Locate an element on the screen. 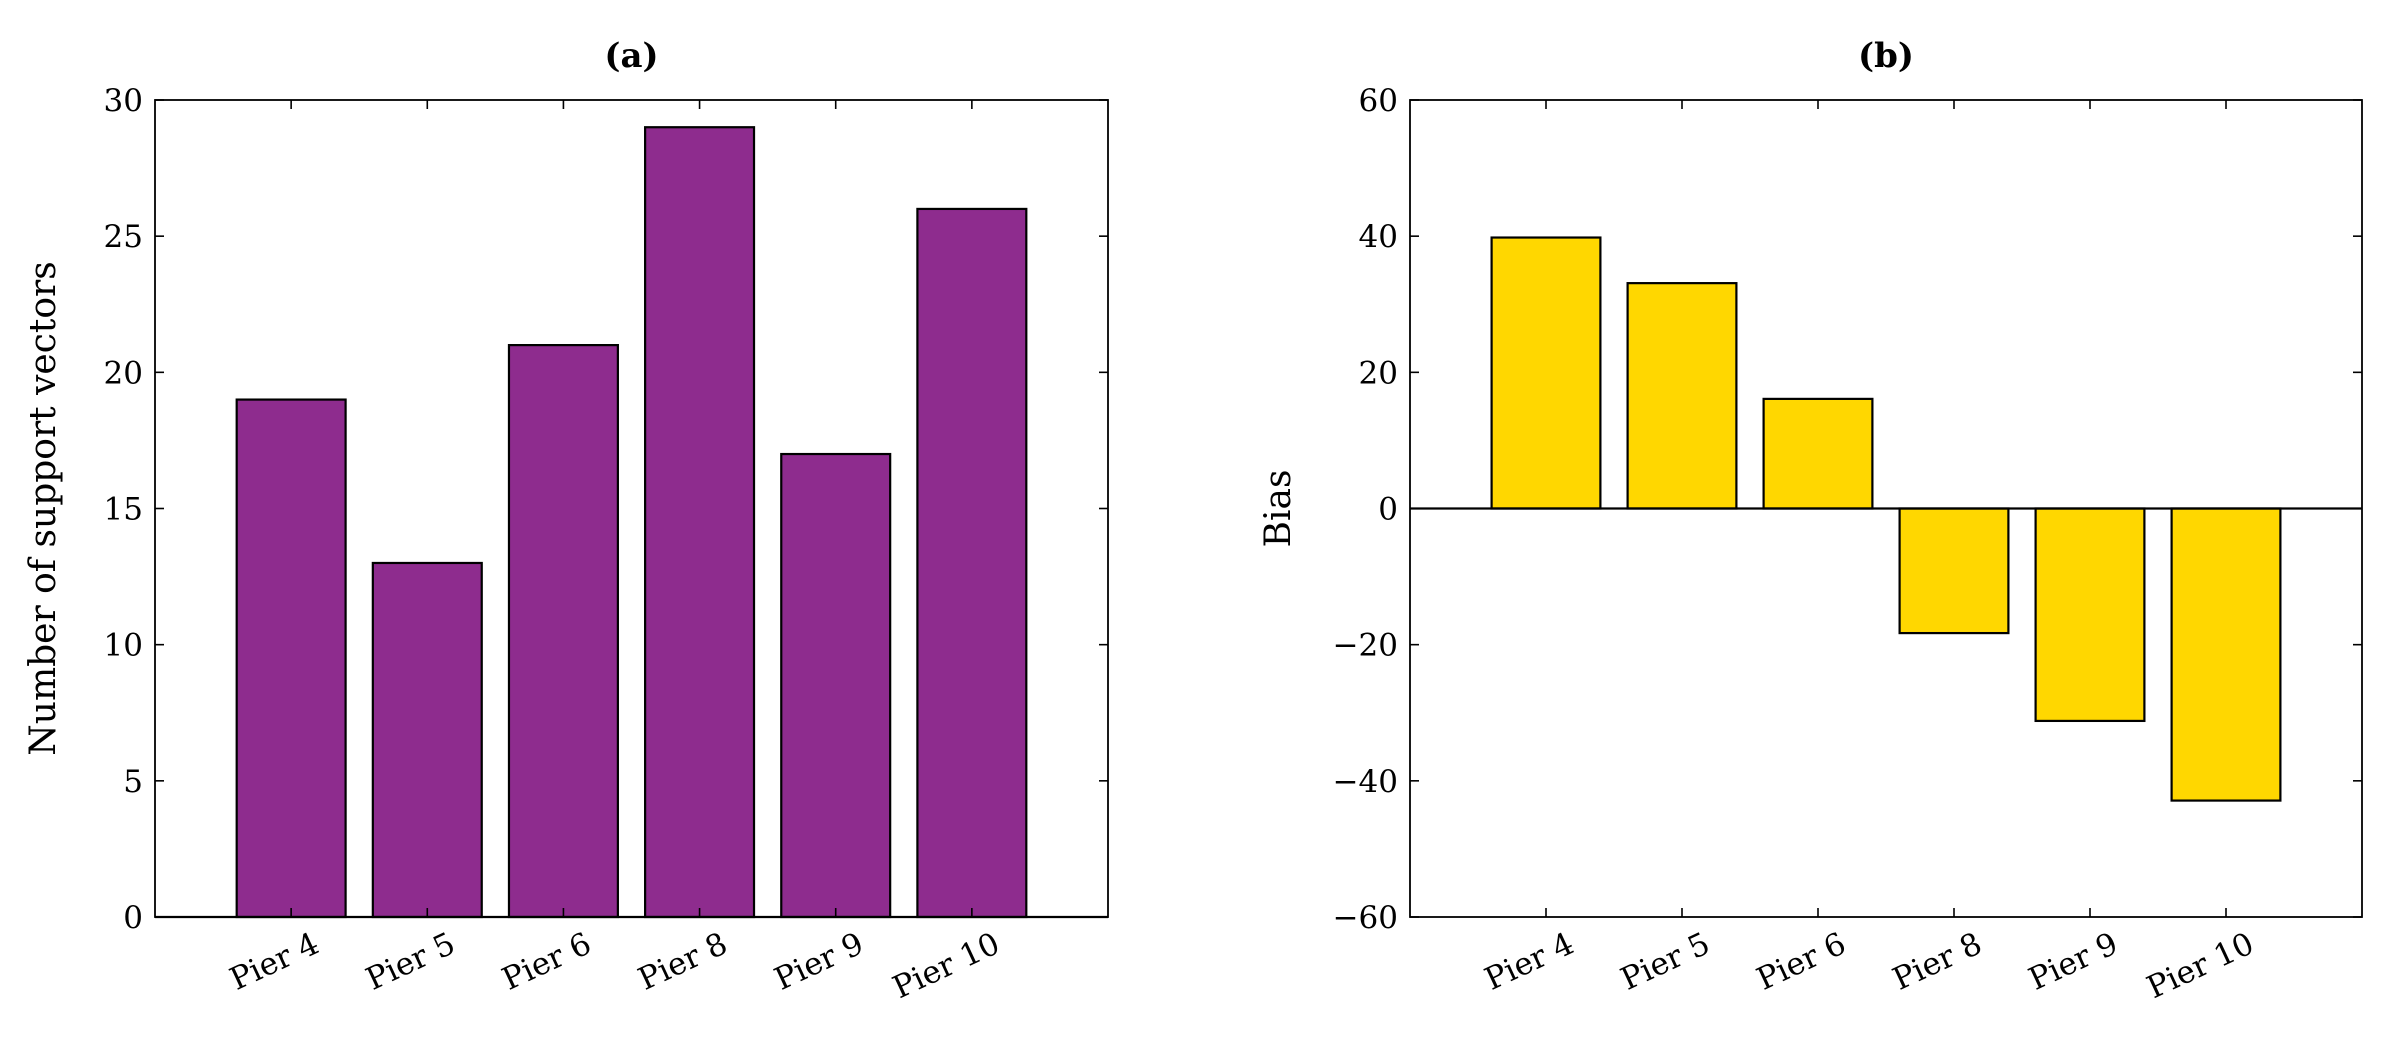 This screenshot has height=1056, width=2395. y-tick-label: 30 is located at coordinates (123, 101).